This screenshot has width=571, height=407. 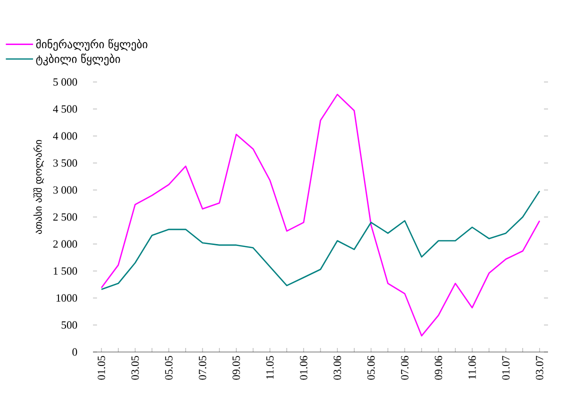 What do you see at coordinates (66, 271) in the screenshot?
I see `y-tick-label: 1 500` at bounding box center [66, 271].